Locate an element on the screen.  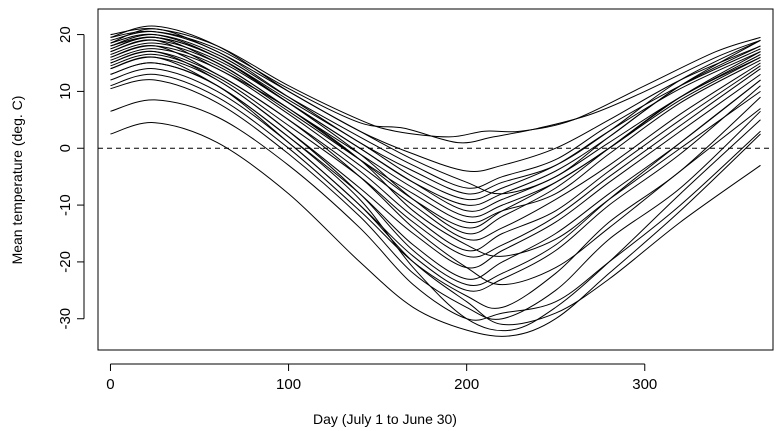
y-tick-label: 10 is located at coordinates (65, 91).